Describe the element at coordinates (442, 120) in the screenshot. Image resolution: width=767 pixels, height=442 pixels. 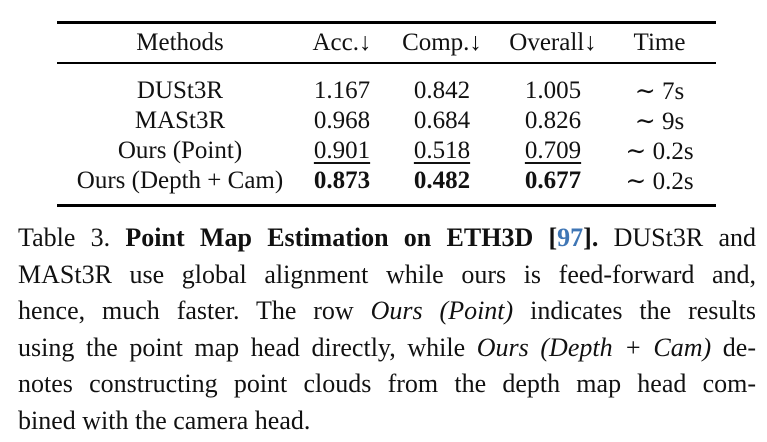
I see `cell-comp: 0.684` at that location.